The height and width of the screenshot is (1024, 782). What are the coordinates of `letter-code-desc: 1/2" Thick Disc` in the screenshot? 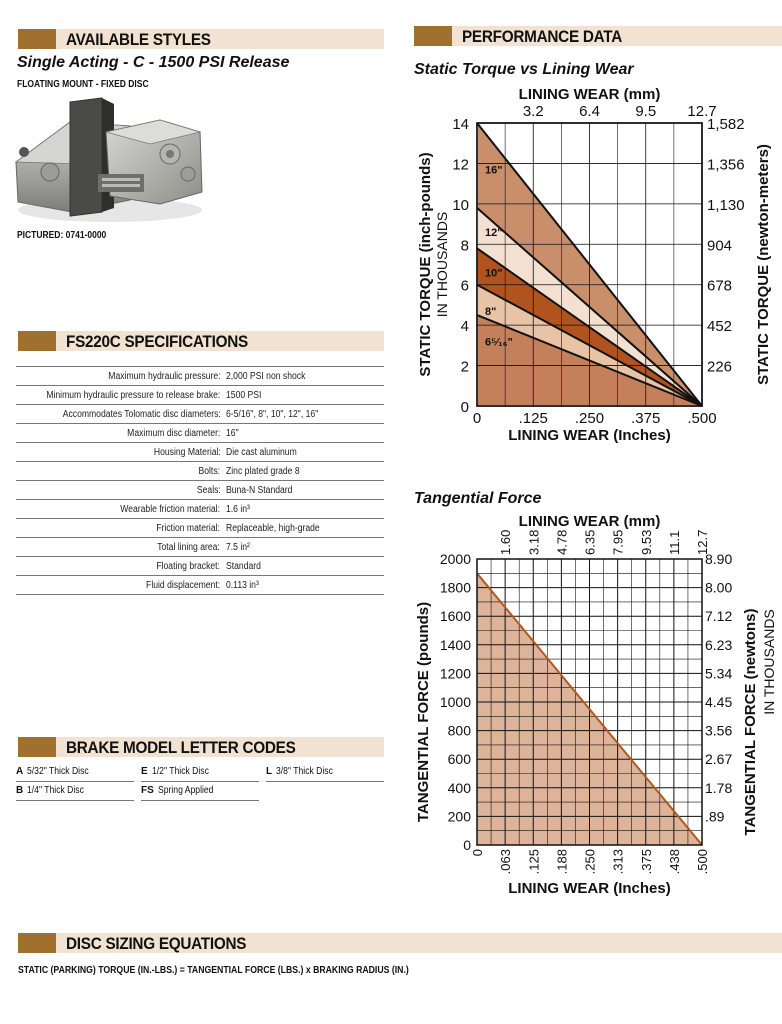 It's located at (180, 771).